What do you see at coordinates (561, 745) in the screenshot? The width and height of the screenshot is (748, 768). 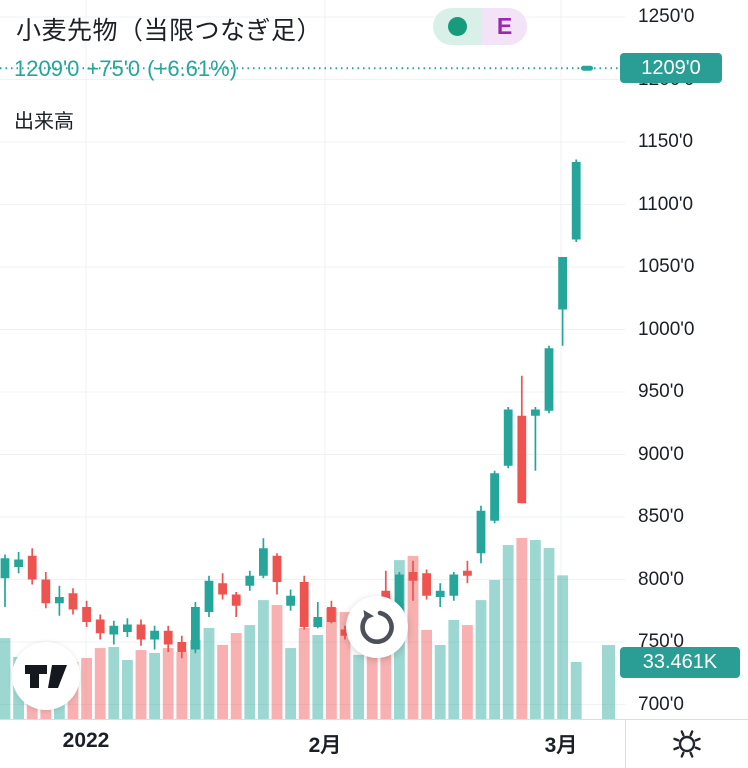 I see `time-tick-label: 3月` at bounding box center [561, 745].